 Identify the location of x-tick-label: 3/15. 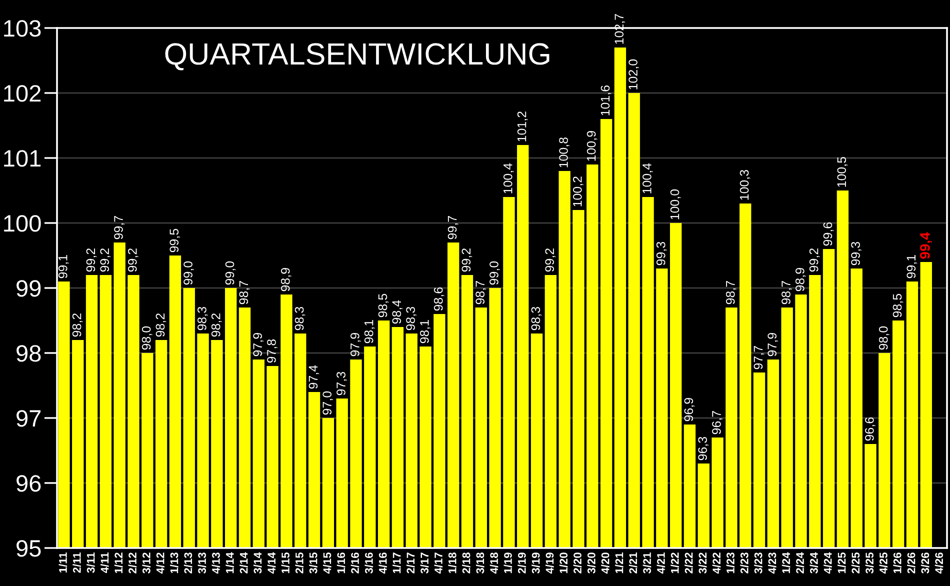
(313, 563).